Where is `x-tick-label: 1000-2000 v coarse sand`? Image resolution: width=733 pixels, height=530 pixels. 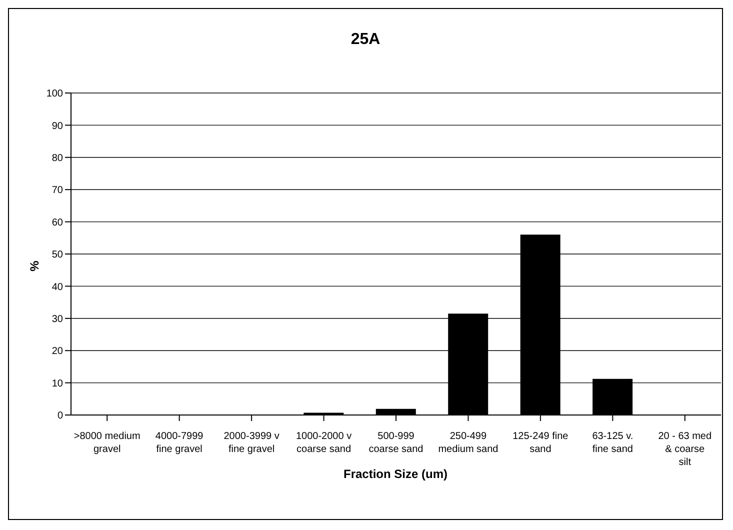 x-tick-label: 1000-2000 v coarse sand is located at coordinates (324, 443).